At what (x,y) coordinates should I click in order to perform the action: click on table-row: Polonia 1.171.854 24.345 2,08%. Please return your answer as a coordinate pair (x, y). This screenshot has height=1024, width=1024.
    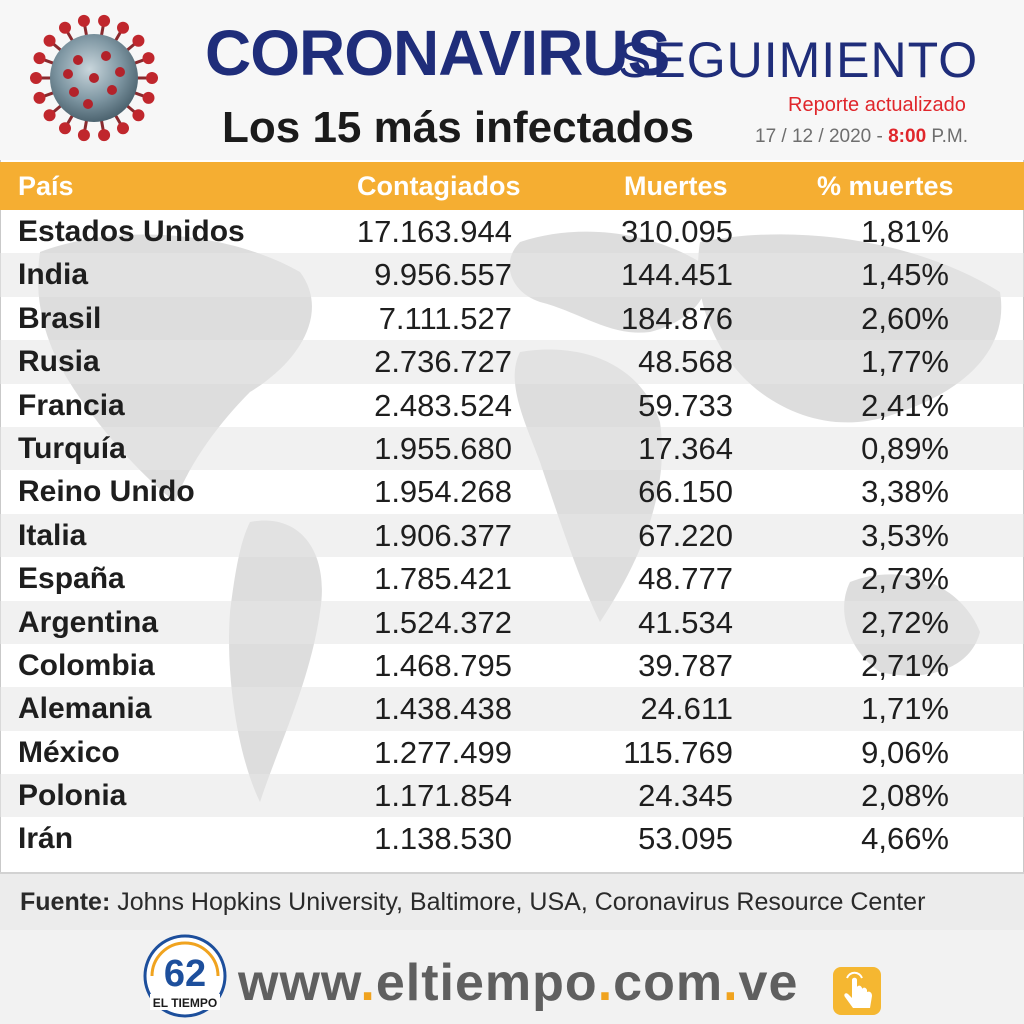
    Looking at the image, I should click on (512, 796).